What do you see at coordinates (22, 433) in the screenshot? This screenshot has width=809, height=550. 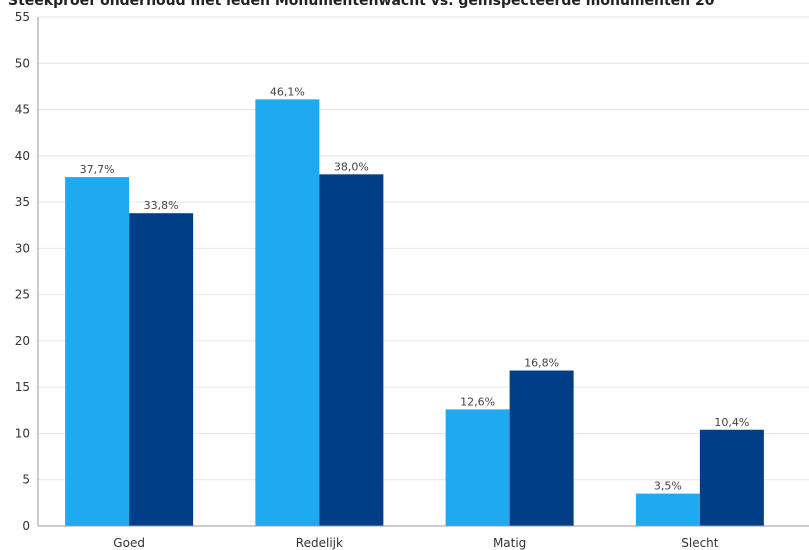 I see `y-tick-label: 10` at bounding box center [22, 433].